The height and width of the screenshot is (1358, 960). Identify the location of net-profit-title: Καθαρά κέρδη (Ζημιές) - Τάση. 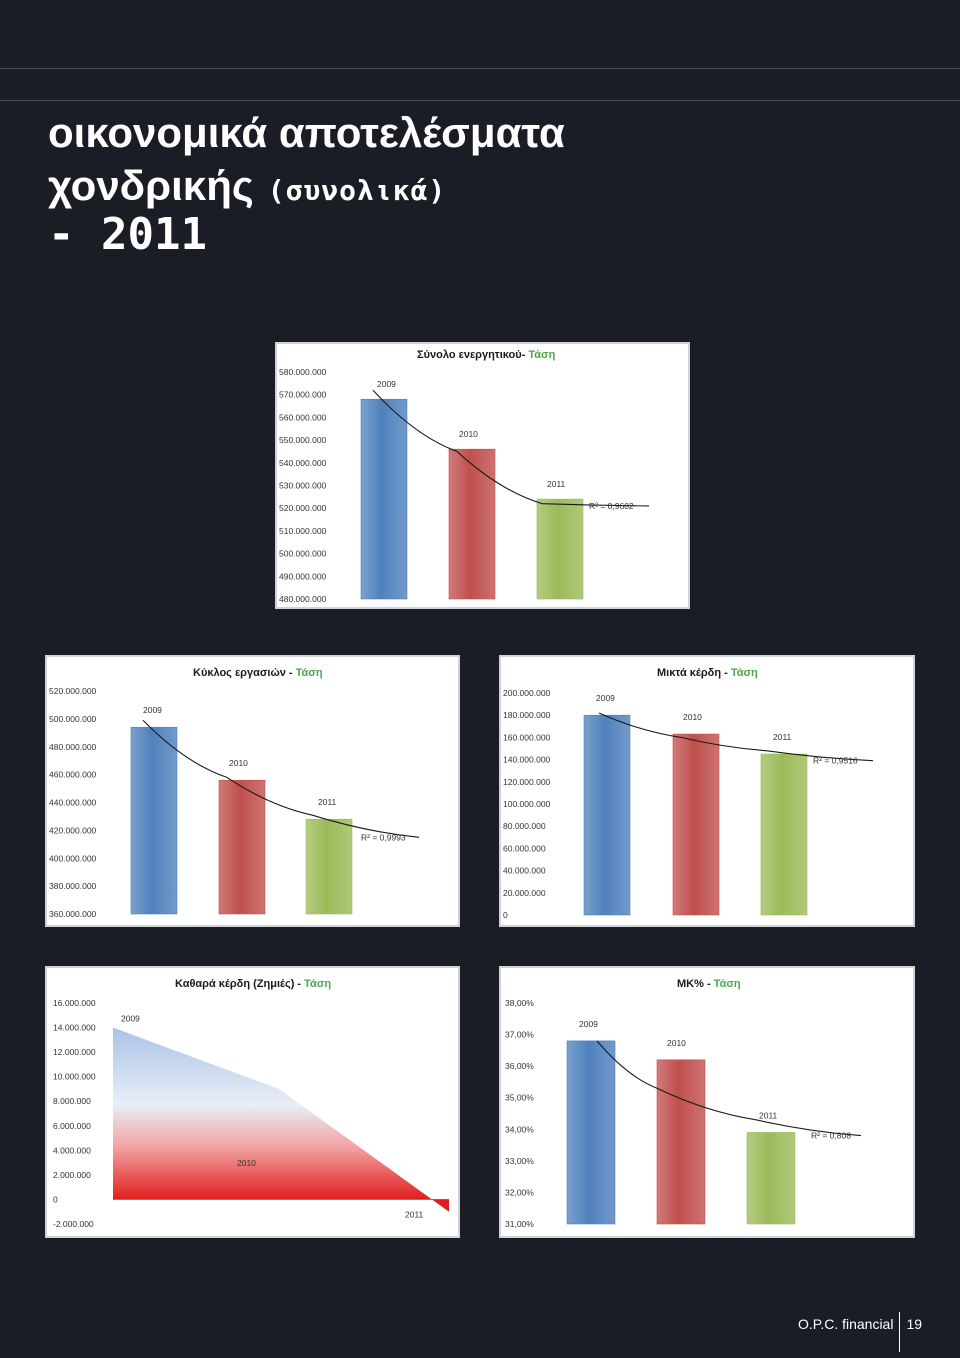
(253, 984).